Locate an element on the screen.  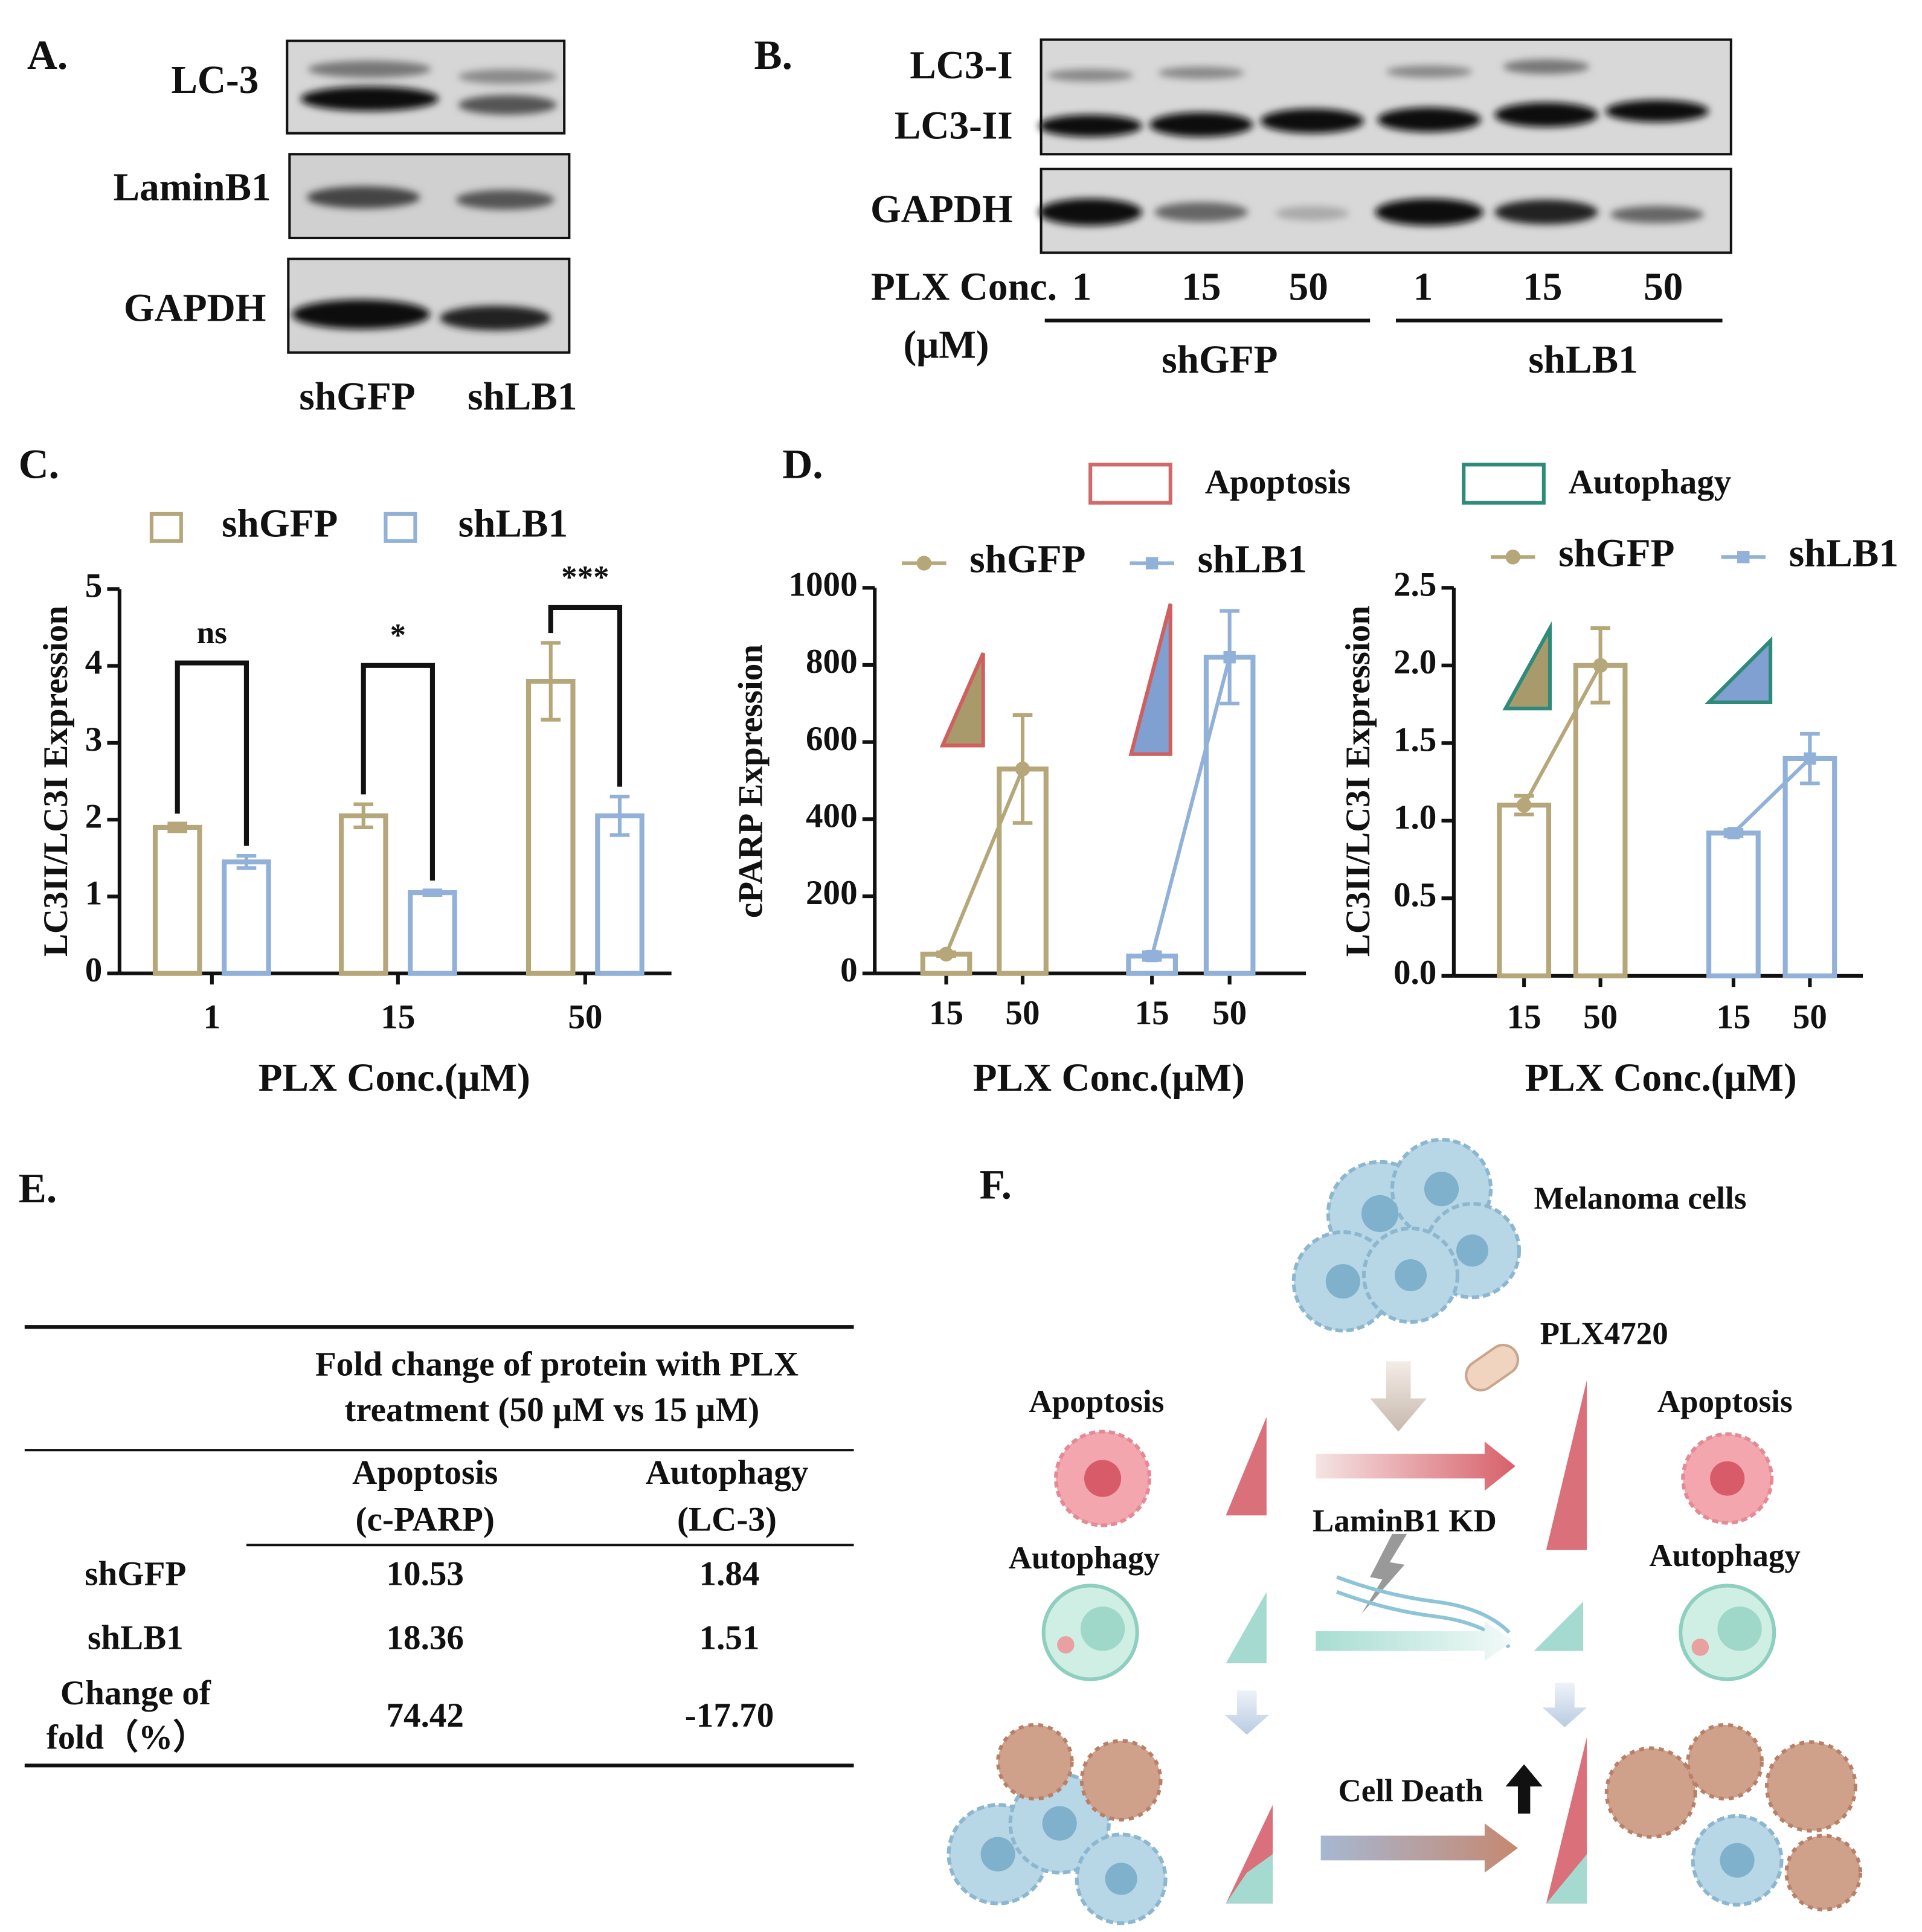
conc-label: PLX Conc. is located at coordinates (964, 287).